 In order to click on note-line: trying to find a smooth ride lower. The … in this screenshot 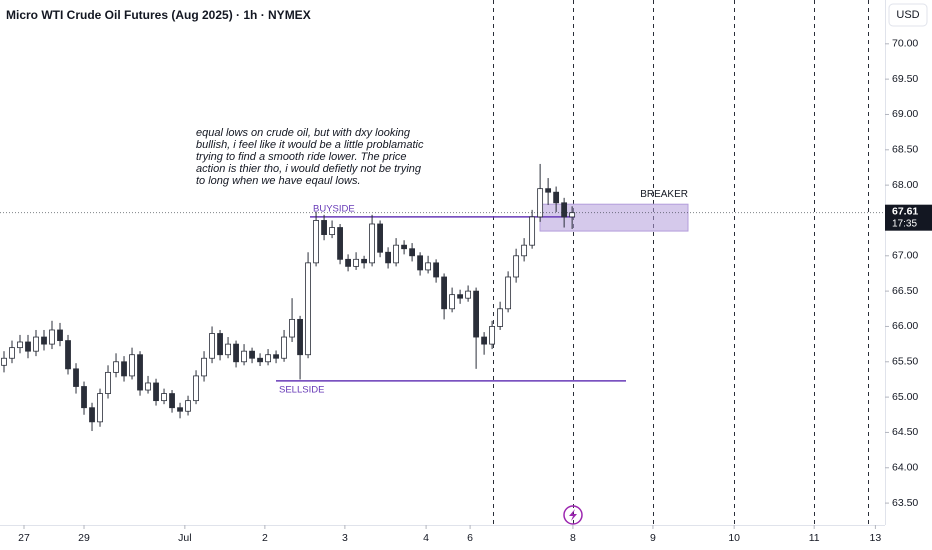, I will do `click(301, 157)`.